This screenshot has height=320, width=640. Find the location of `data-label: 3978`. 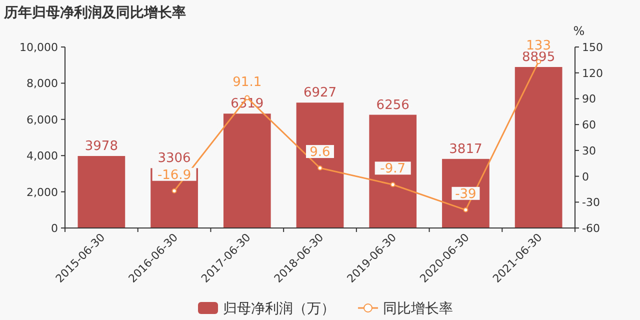

data-label: 3978 is located at coordinates (101, 146).